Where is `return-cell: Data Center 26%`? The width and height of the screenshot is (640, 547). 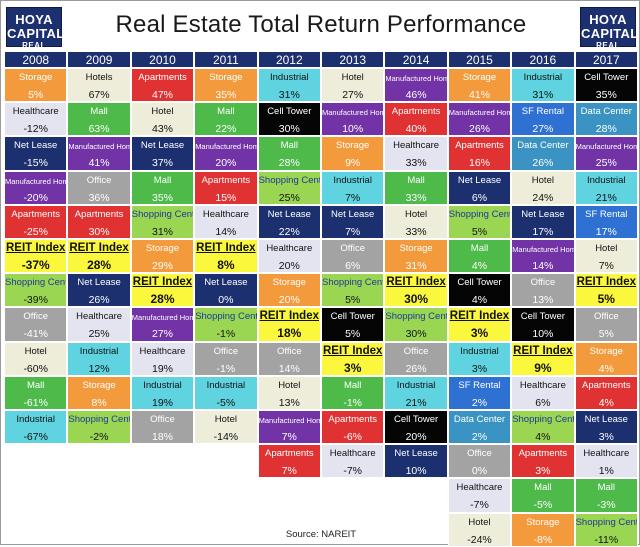 return-cell: Data Center 26% is located at coordinates (543, 153).